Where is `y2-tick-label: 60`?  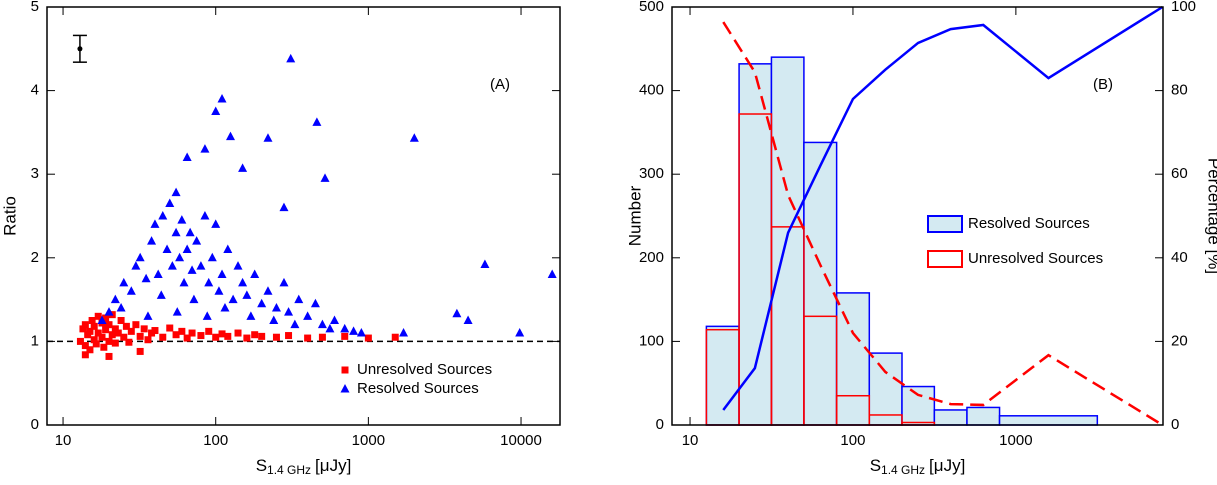 y2-tick-label: 60 is located at coordinates (1179, 173).